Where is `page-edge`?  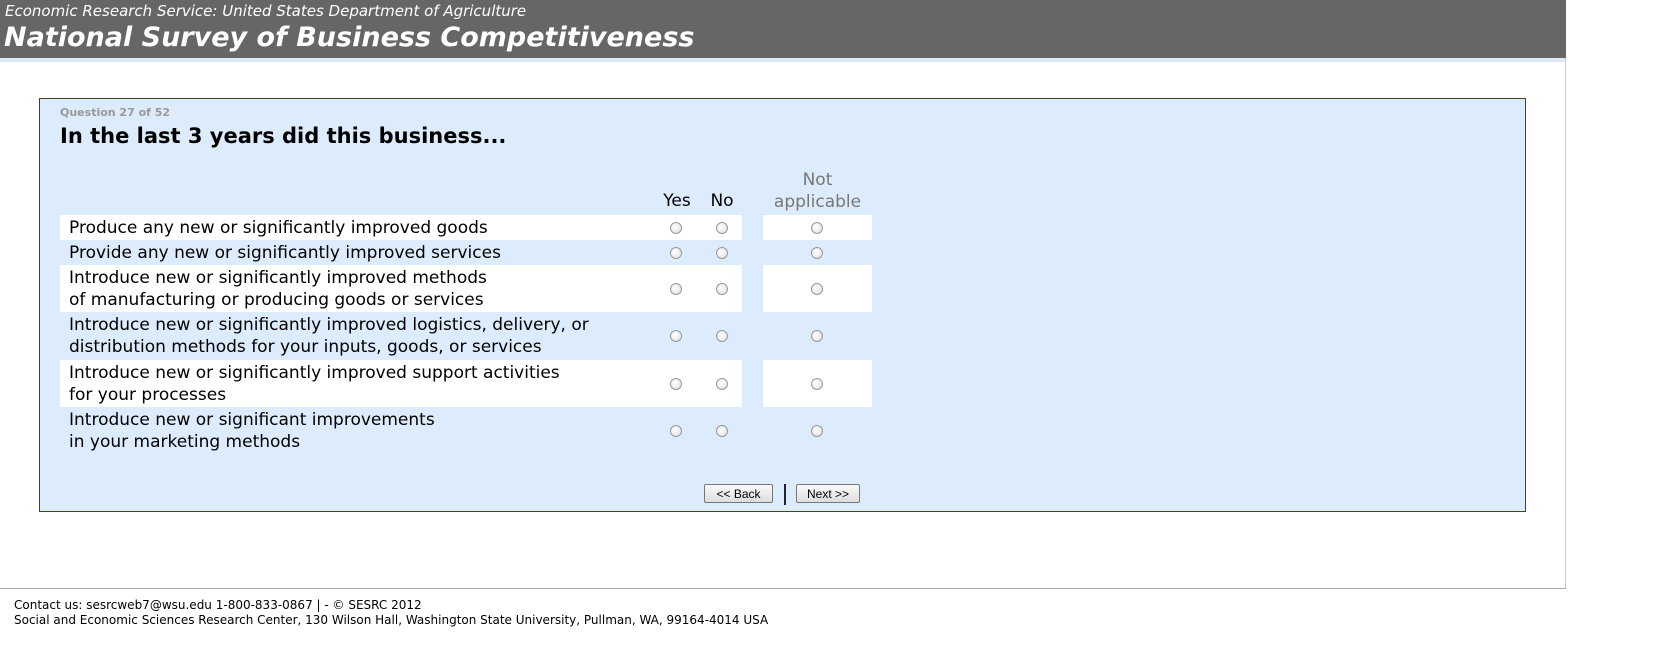 page-edge is located at coordinates (1565, 323).